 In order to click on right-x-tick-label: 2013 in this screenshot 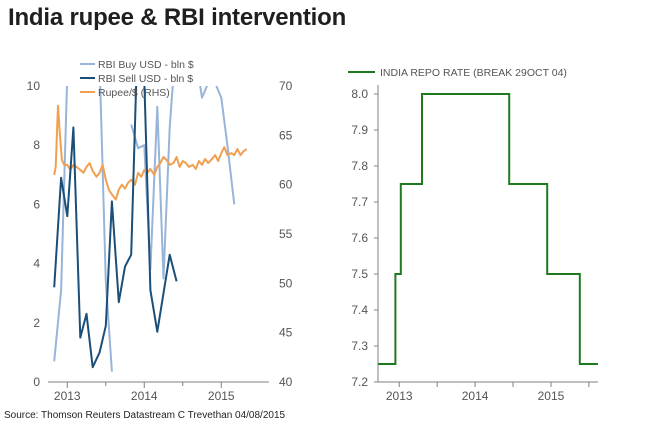, I will do `click(399, 396)`.